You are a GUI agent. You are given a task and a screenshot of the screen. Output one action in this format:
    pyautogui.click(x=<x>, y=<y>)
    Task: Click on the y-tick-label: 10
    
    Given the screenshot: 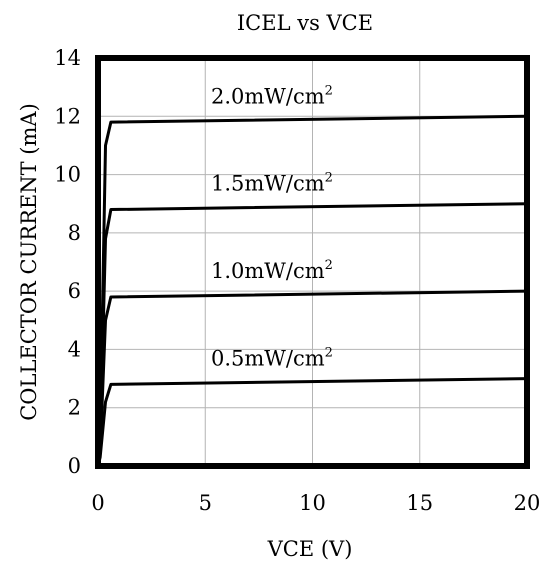 What is the action you would take?
    pyautogui.click(x=67, y=175)
    